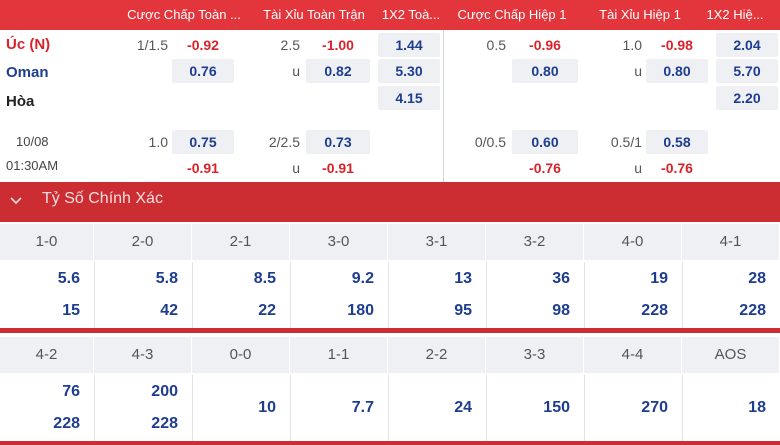 The image size is (780, 445). I want to click on h1-ou-under-label: u, so click(638, 71).